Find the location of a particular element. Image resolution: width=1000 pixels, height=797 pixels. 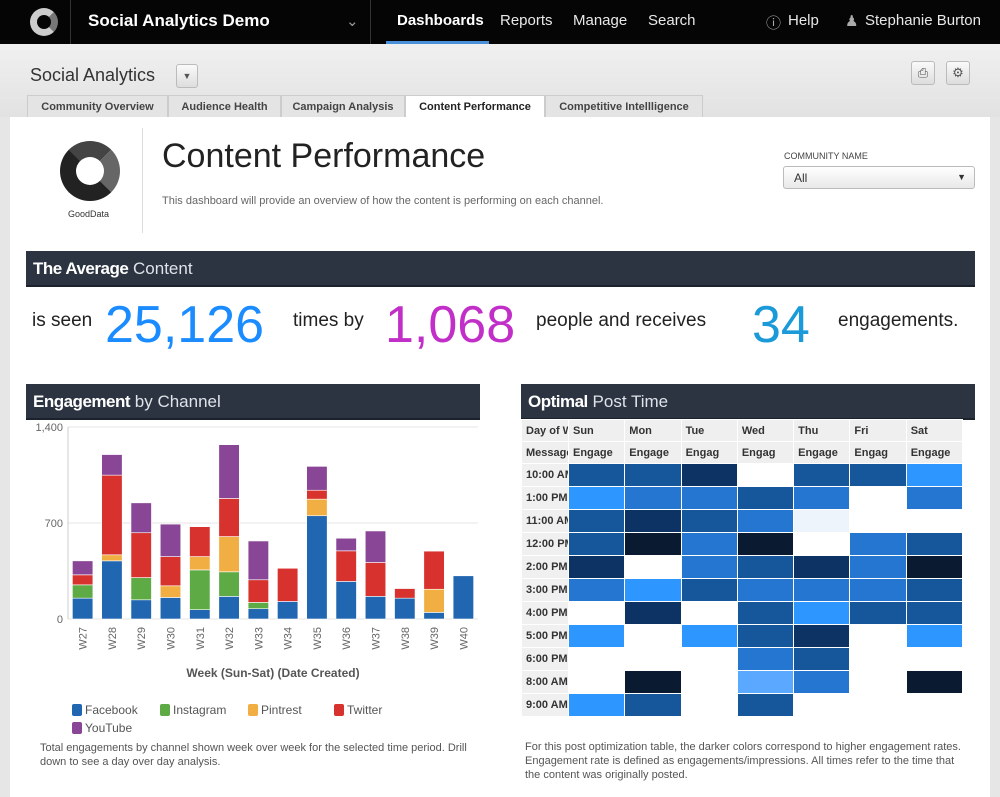

nav-dashboards: Dashboards is located at coordinates (440, 20).